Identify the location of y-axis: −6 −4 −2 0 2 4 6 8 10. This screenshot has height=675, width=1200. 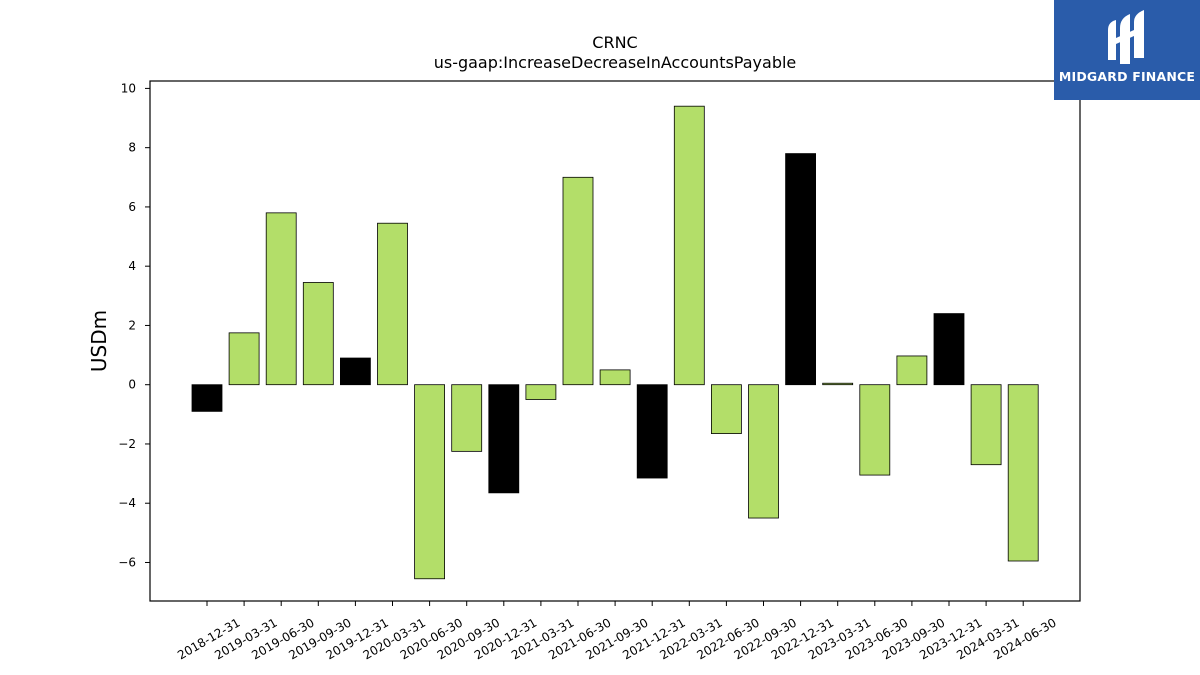
(134, 325).